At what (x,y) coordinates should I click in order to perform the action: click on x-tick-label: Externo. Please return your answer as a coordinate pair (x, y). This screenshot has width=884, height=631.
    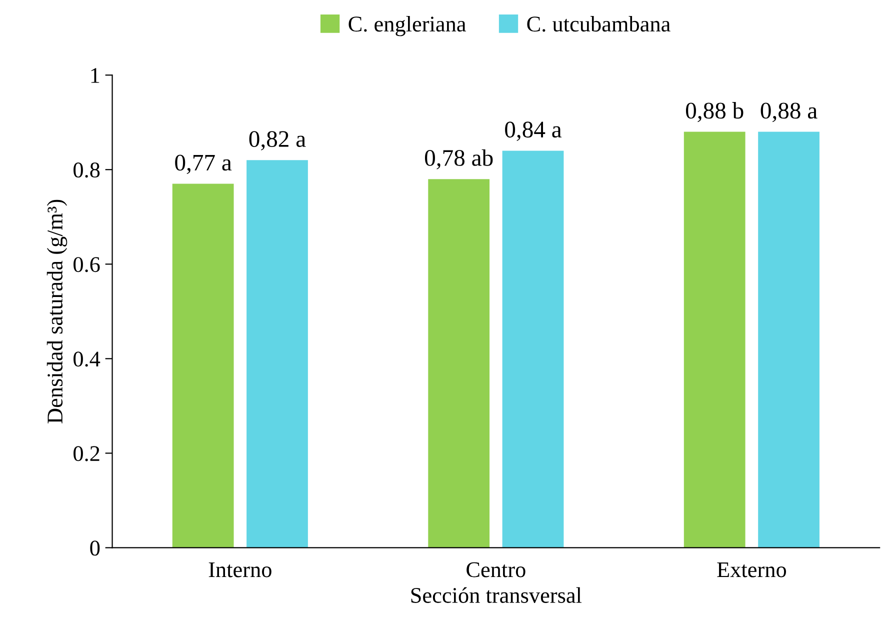
    Looking at the image, I should click on (751, 570).